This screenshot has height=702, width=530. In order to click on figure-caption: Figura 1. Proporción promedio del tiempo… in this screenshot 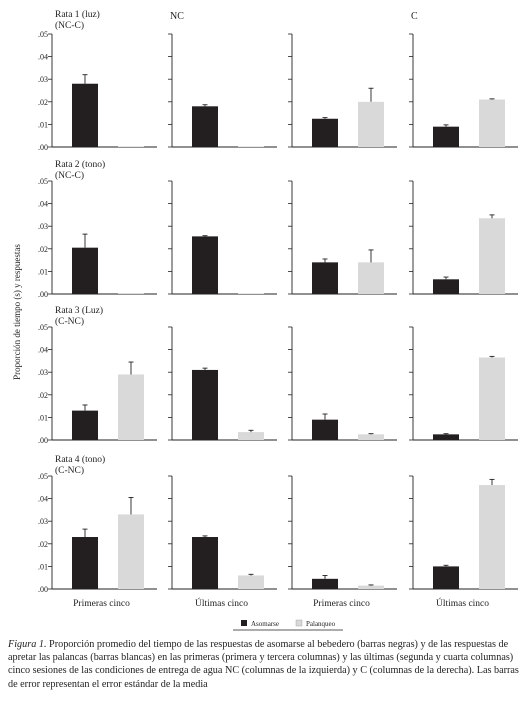, I will do `click(266, 664)`.